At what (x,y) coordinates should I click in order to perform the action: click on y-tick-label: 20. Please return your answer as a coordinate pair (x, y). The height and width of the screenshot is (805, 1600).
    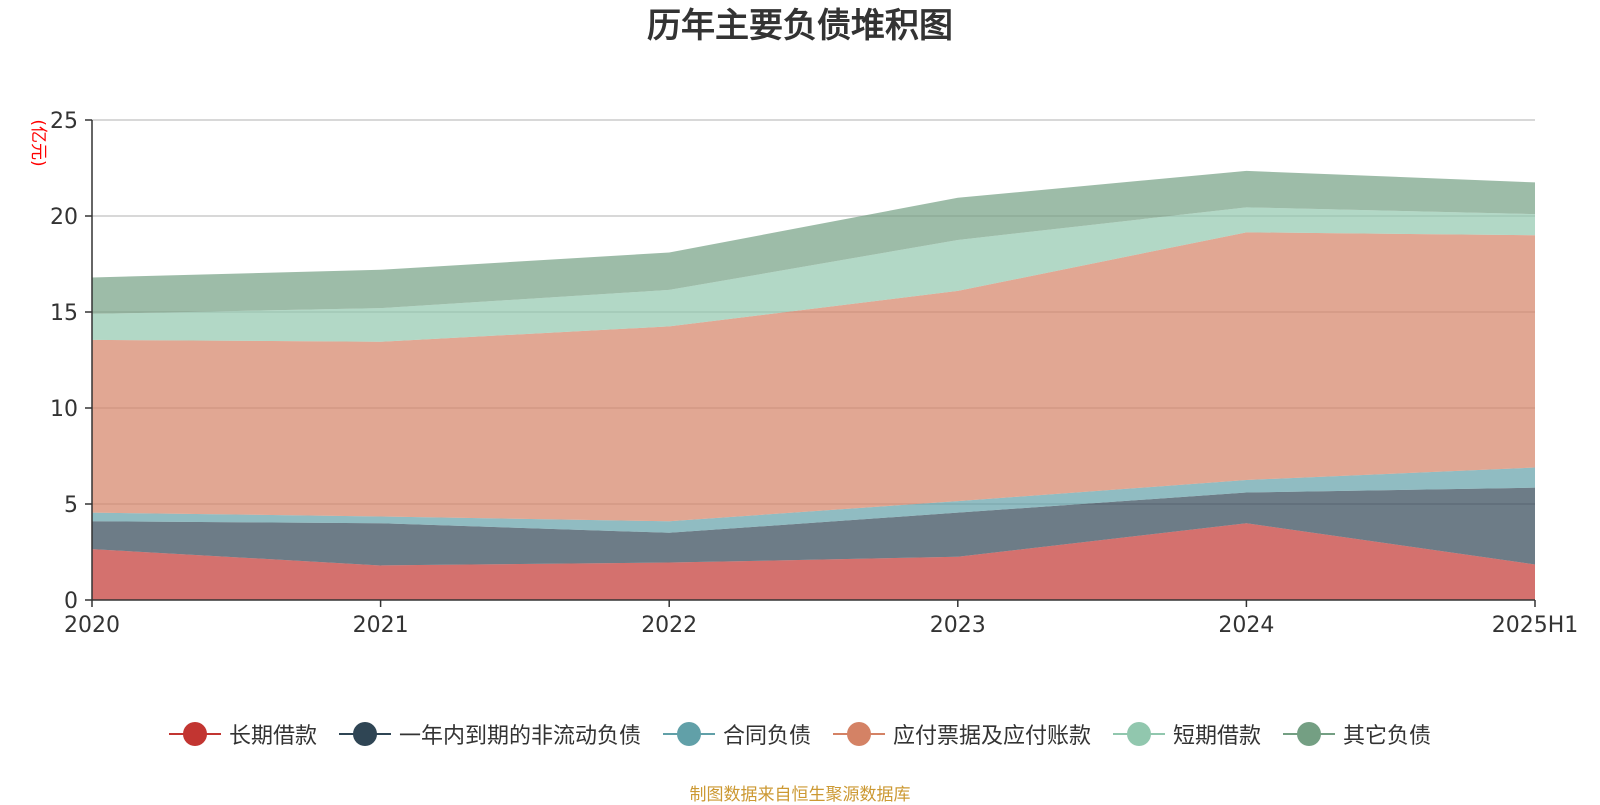
    Looking at the image, I should click on (64, 217).